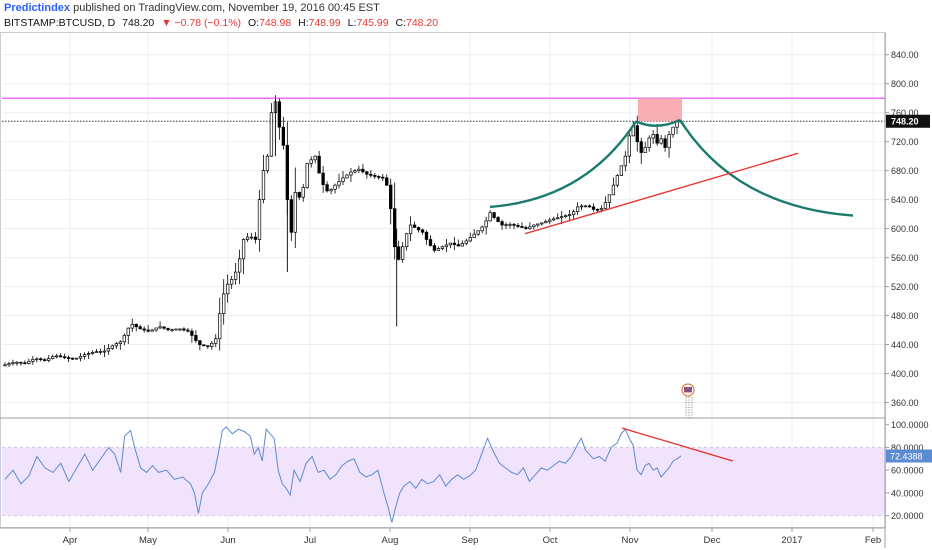 The image size is (932, 550). What do you see at coordinates (227, 540) in the screenshot?
I see `time-tick-label: Jun` at bounding box center [227, 540].